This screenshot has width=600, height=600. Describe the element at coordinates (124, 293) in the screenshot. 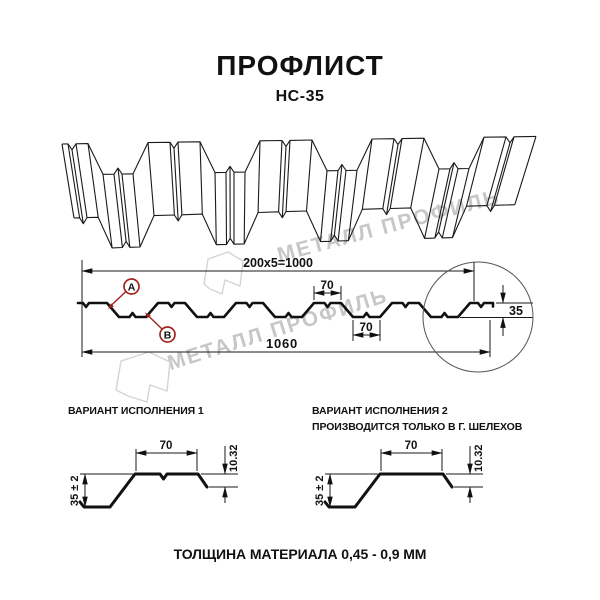

I see `callout-a: А` at that location.